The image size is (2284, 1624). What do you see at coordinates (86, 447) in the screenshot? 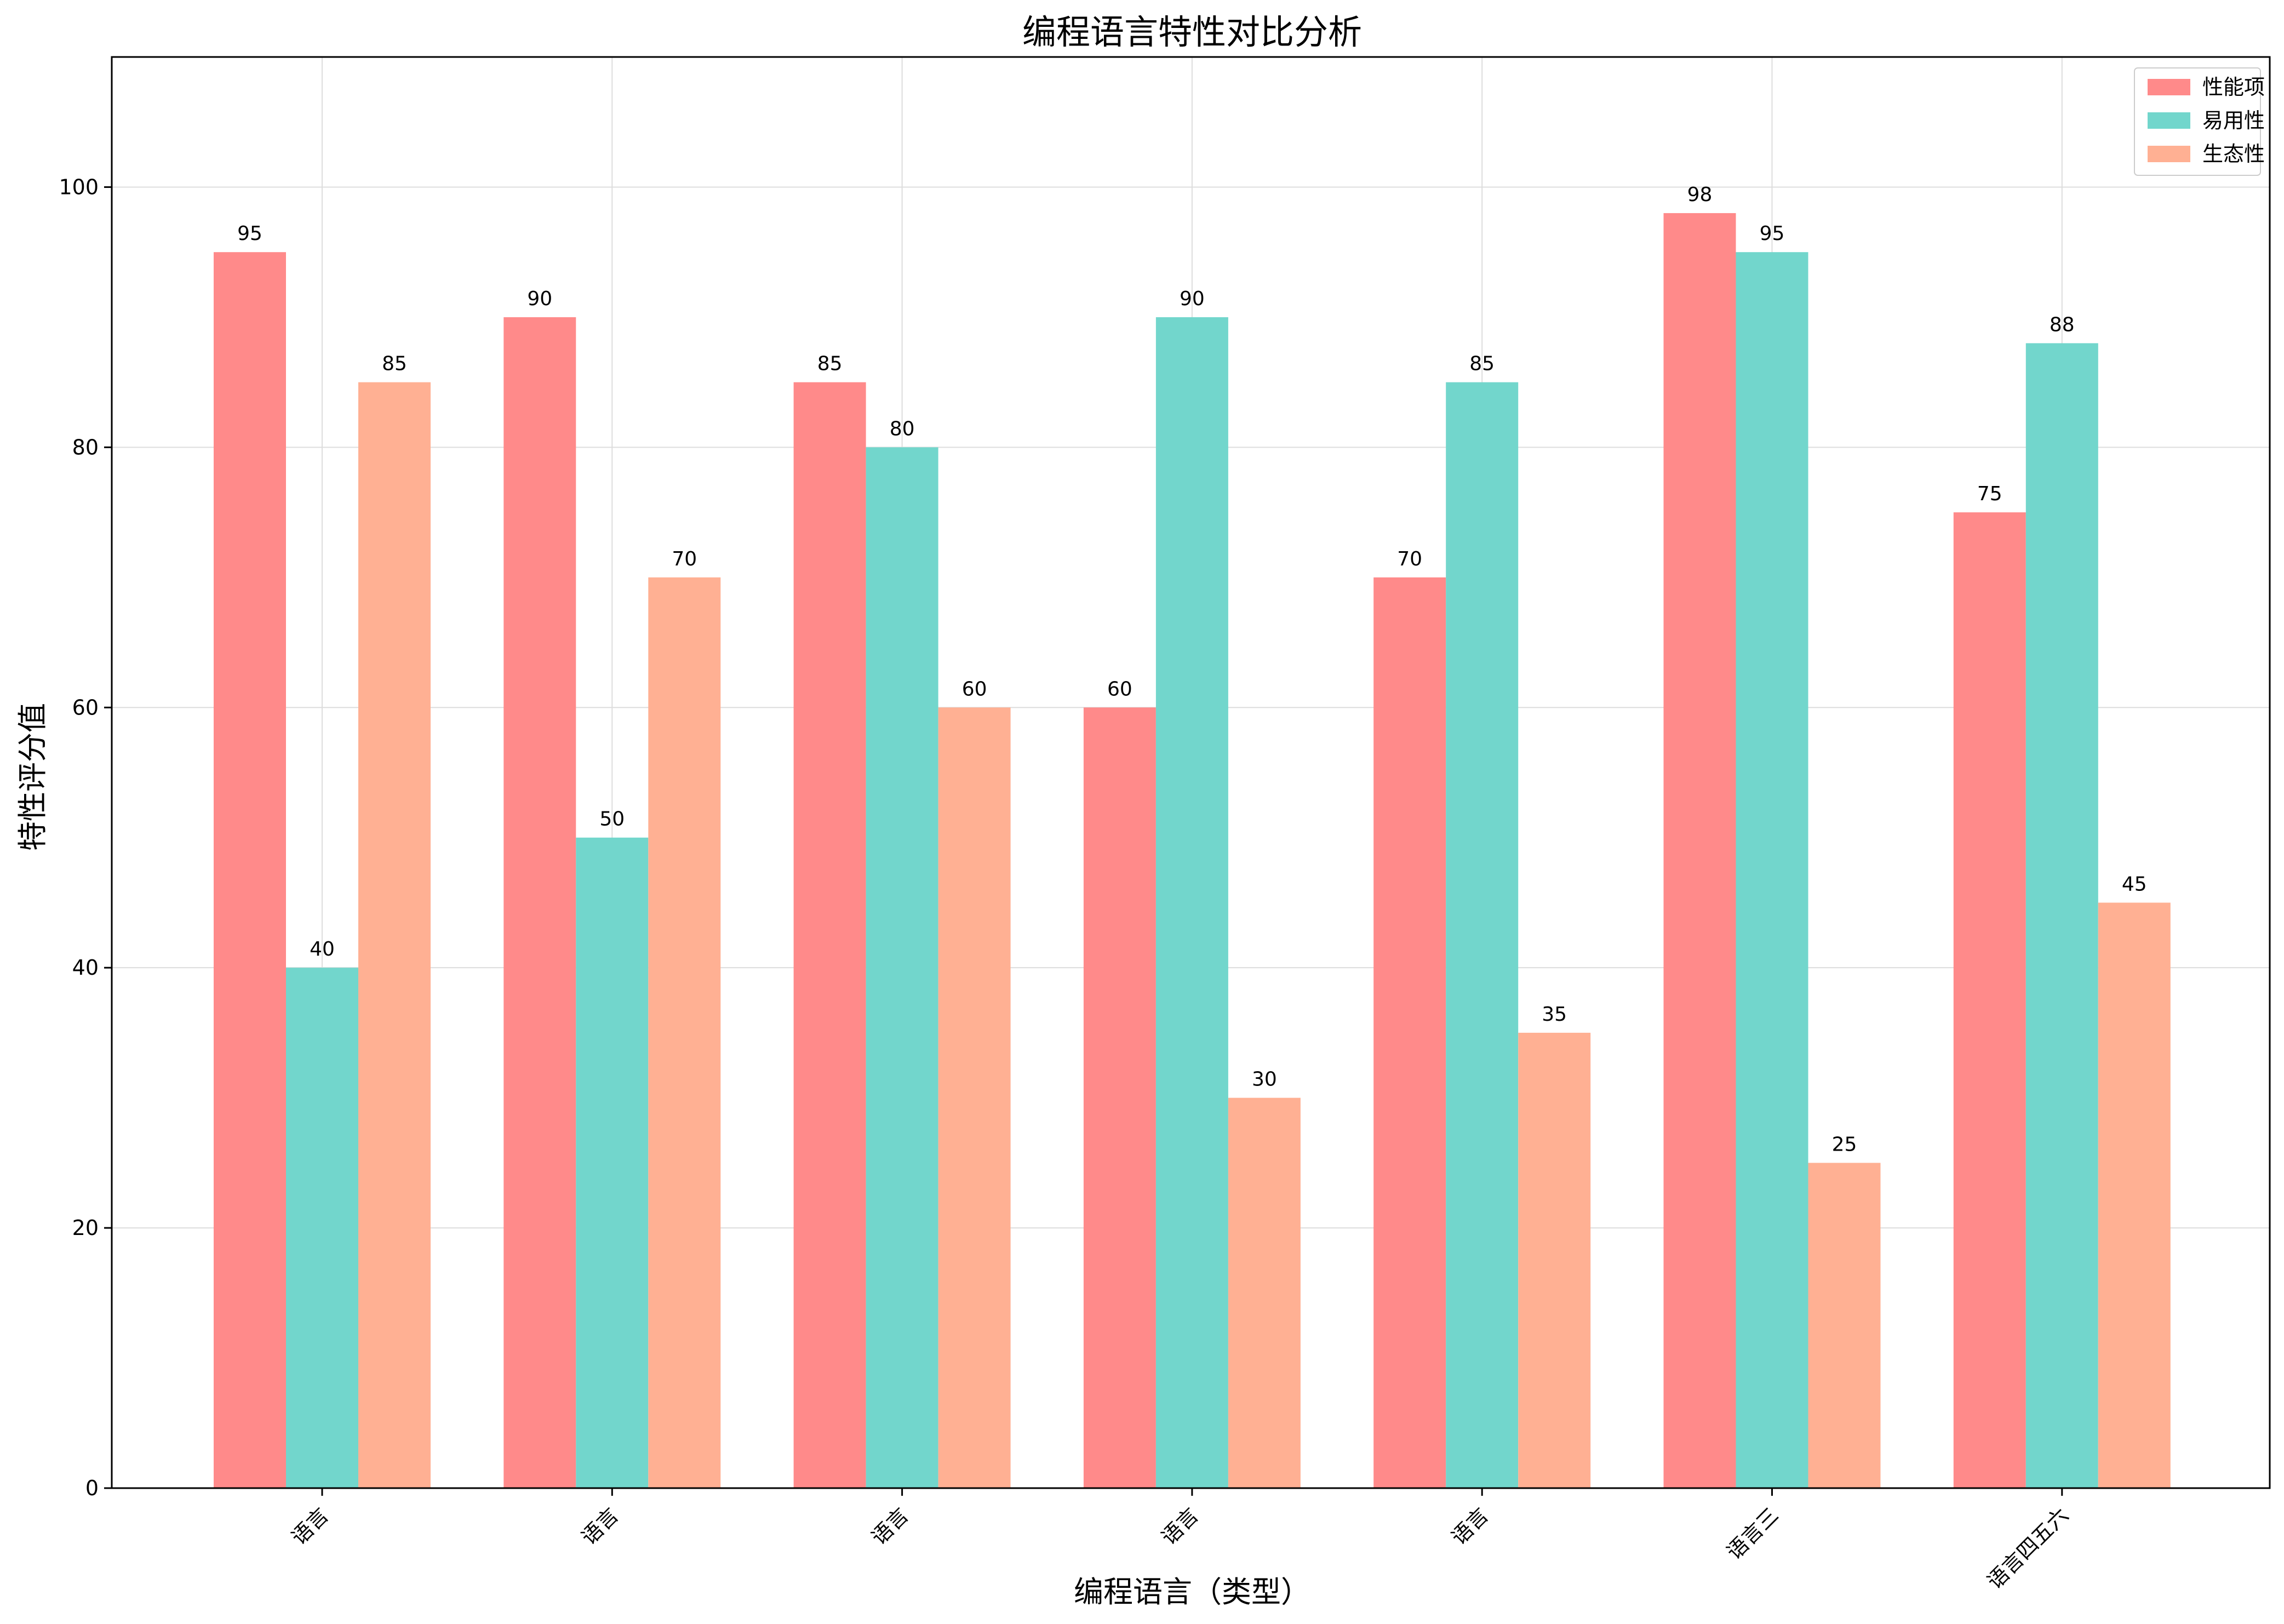
I see `y-tick-label: 80` at bounding box center [86, 447].